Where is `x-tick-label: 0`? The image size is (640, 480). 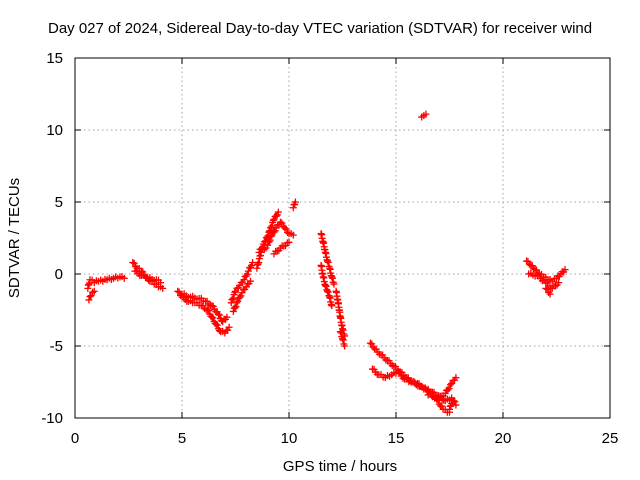
x-tick-label: 0 is located at coordinates (75, 438).